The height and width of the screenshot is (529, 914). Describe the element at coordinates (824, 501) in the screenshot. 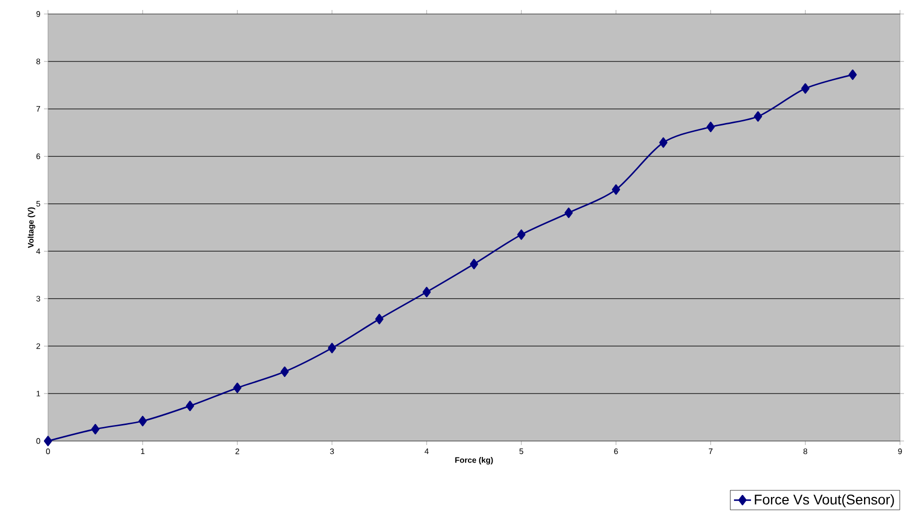

I see `legend-label: Force Vs Vout(Sensor)` at that location.